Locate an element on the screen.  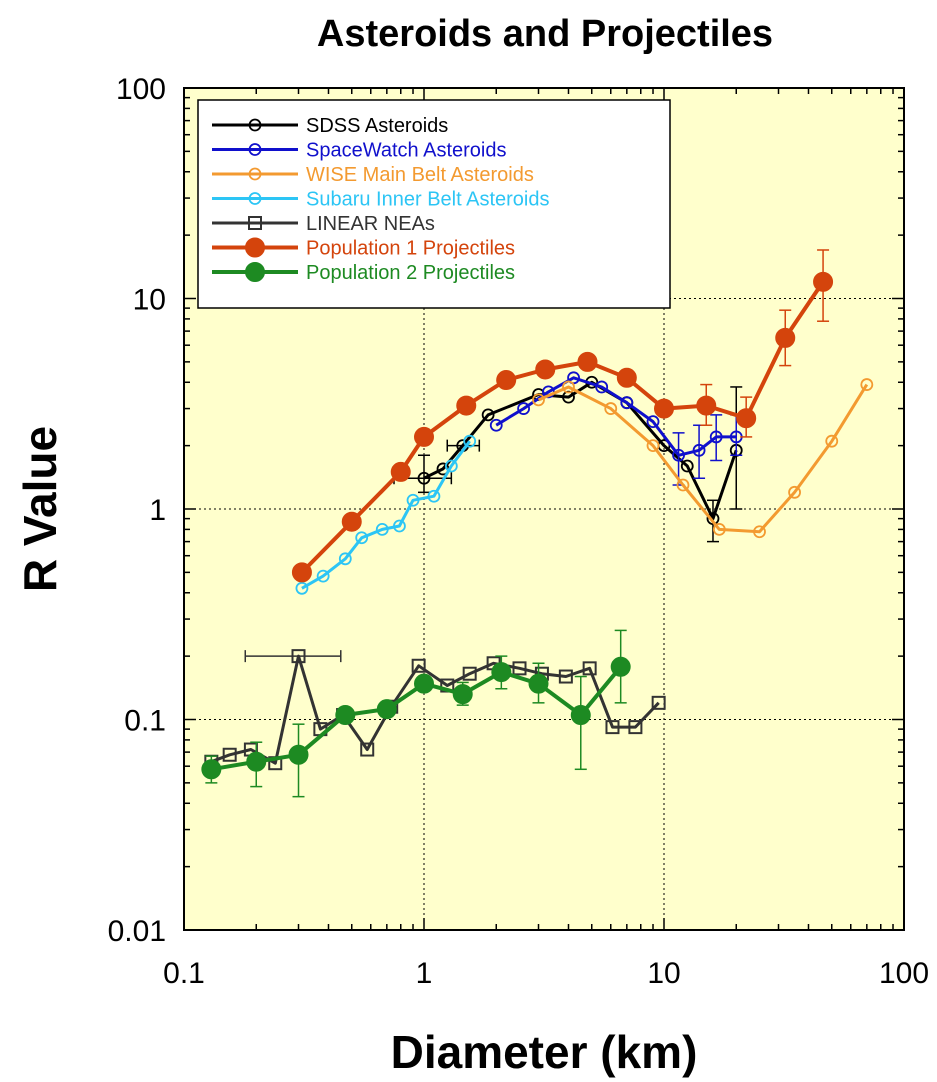
legend-item-wise-main-belt-asteroids: WISE Main Belt Asteroids is located at coordinates (373, 175).